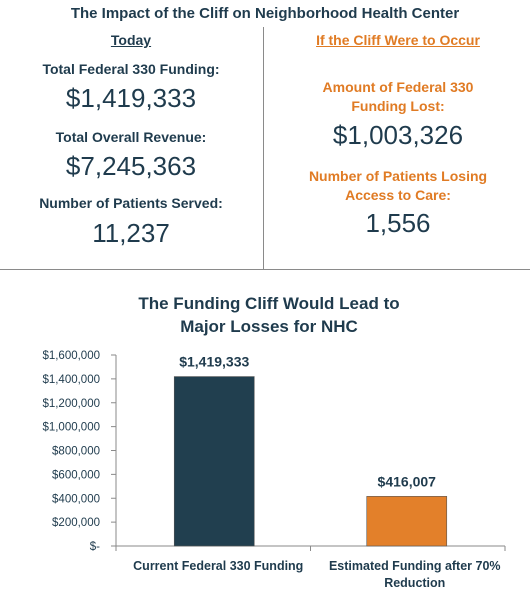 This screenshot has width=530, height=600. Describe the element at coordinates (398, 195) in the screenshot. I see `cliff-patients-label-line-2: Access to Care:` at that location.